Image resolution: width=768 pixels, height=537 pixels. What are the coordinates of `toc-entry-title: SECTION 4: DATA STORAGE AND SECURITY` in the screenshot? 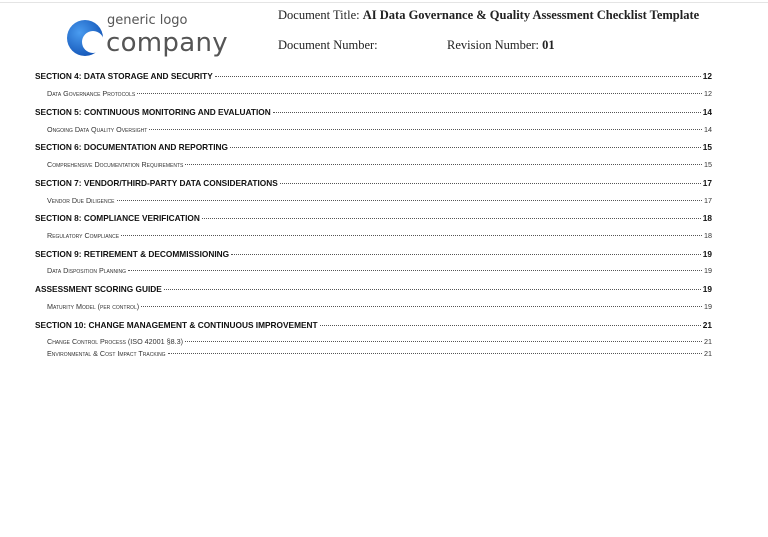 It's located at (124, 76).